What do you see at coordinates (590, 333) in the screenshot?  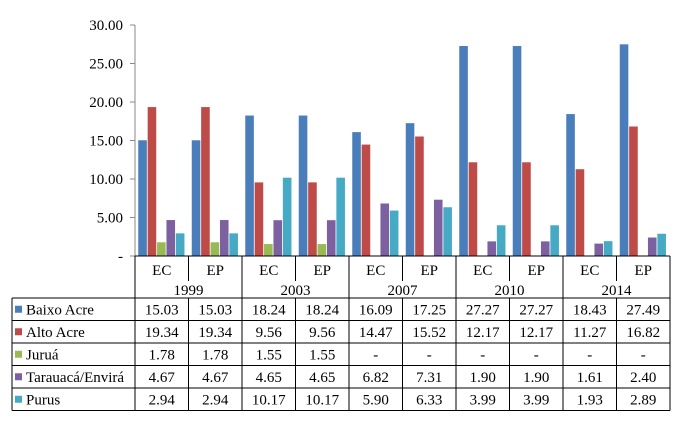 I see `data-label: 11.27` at bounding box center [590, 333].